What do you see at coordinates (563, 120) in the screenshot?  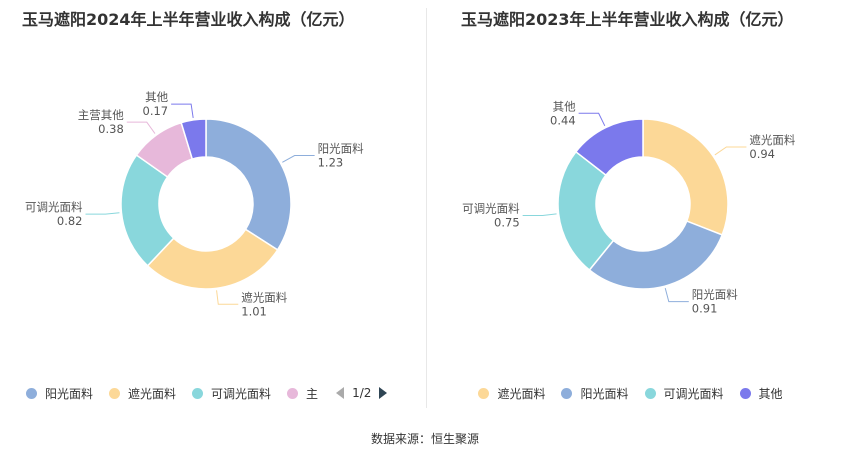 I see `slice-value-label-3: 0.44` at bounding box center [563, 120].